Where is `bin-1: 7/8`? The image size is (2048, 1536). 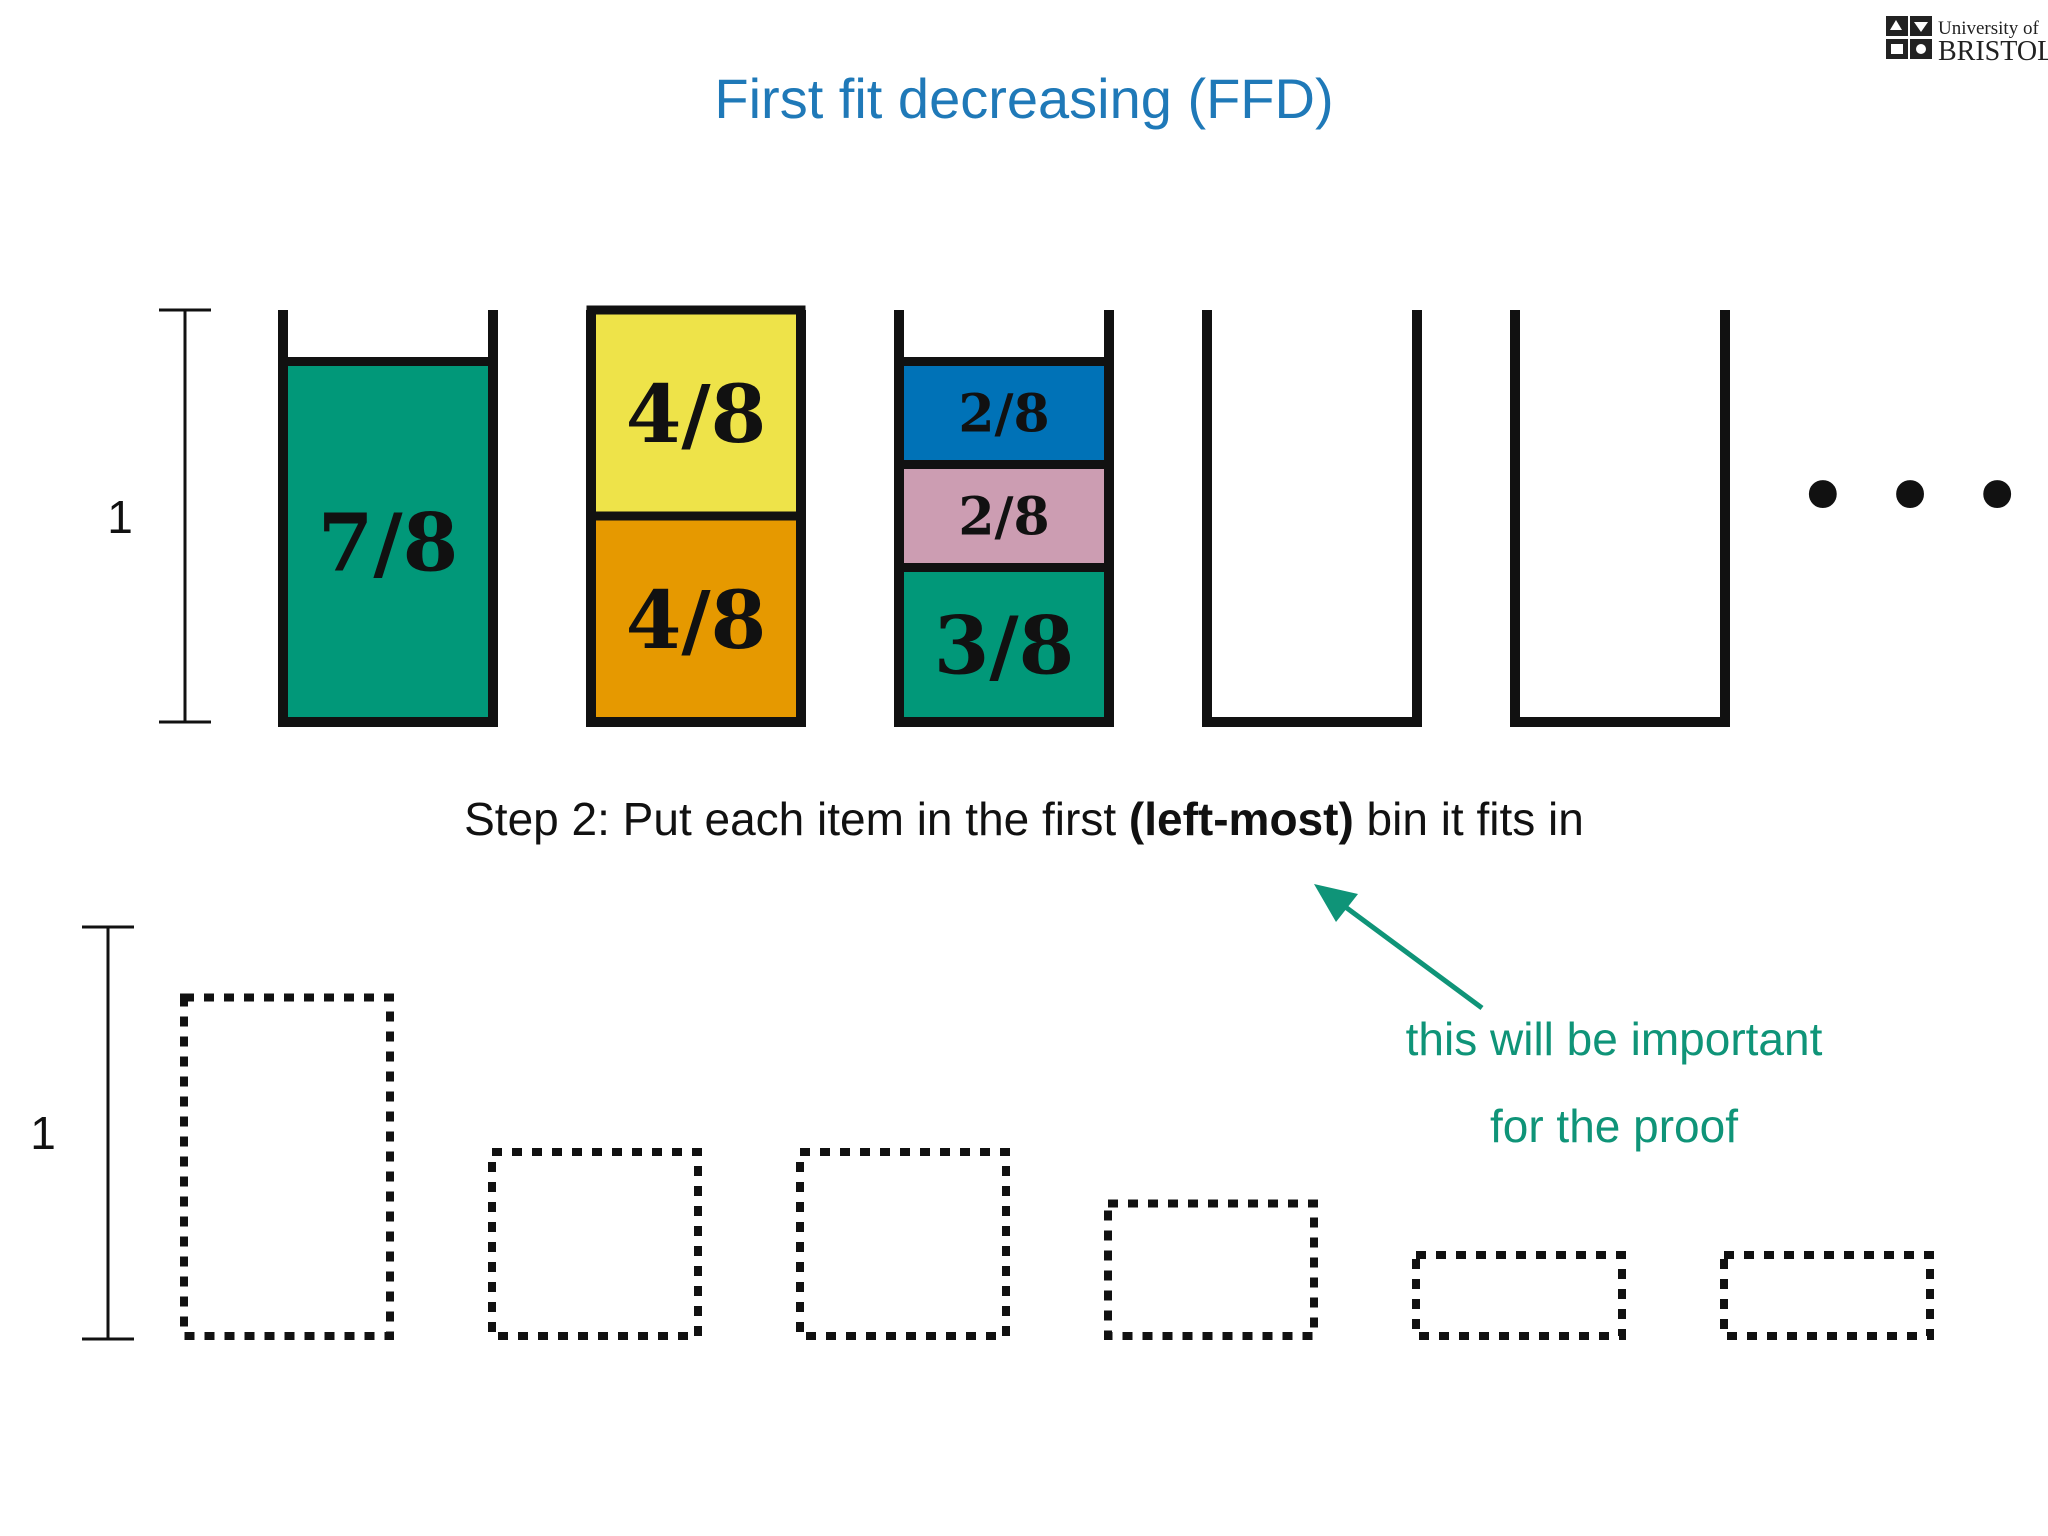 bin-1: 7/8 is located at coordinates (388, 518).